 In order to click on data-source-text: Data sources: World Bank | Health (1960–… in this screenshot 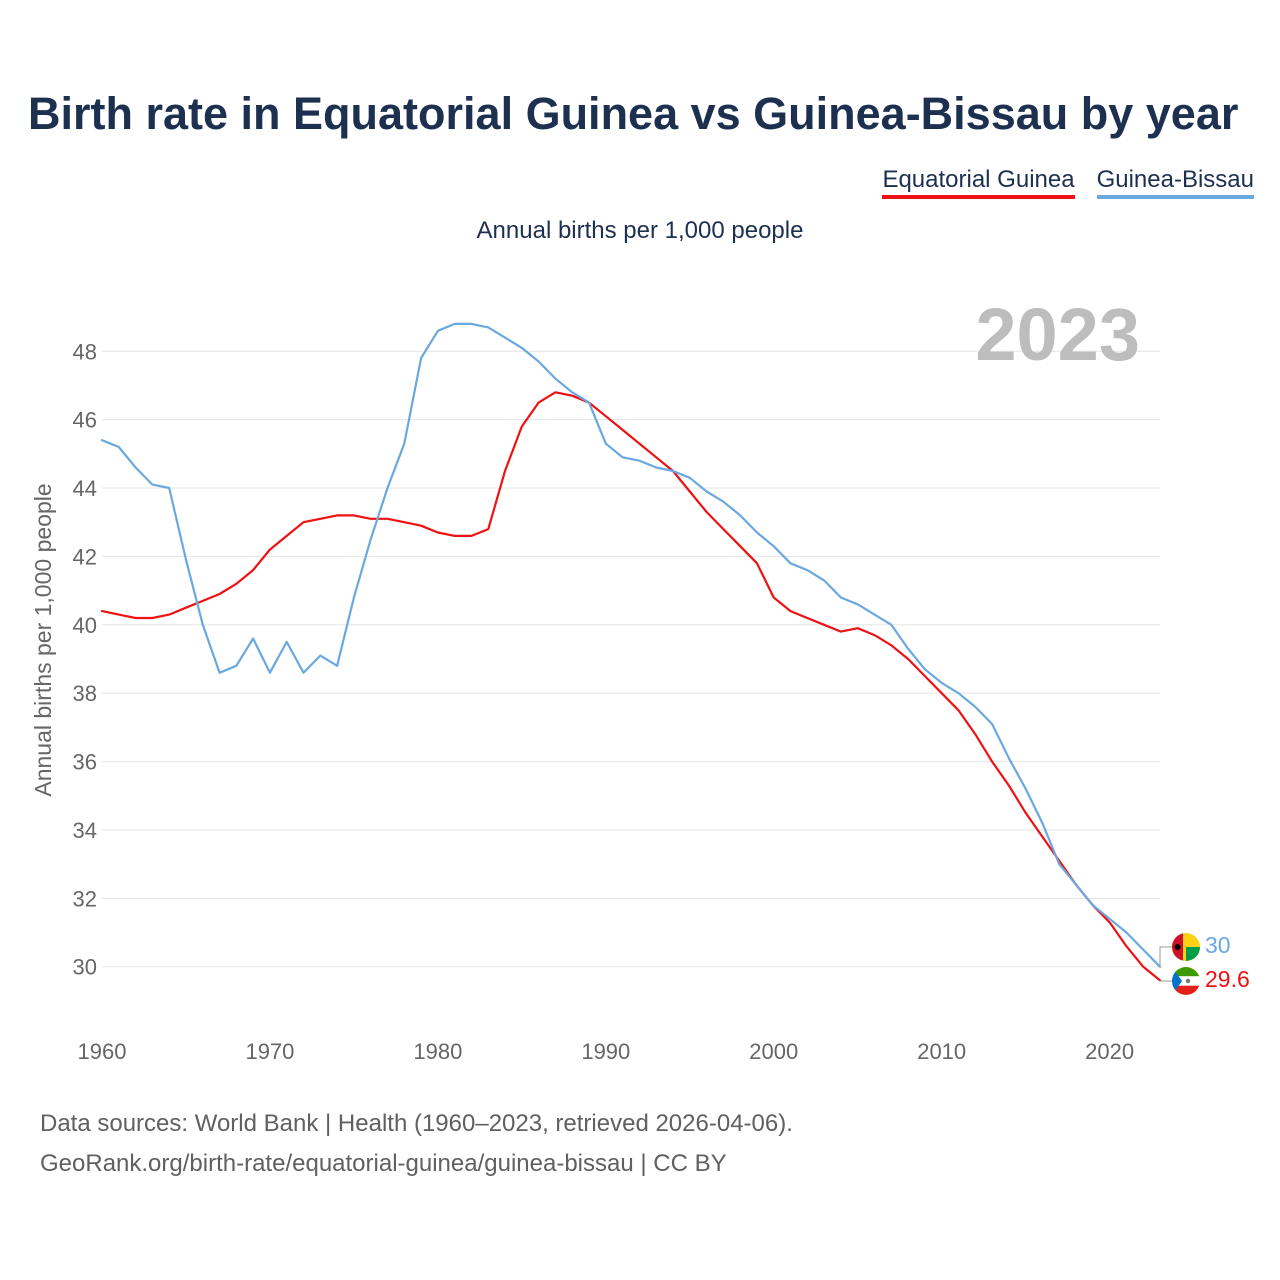, I will do `click(416, 1123)`.